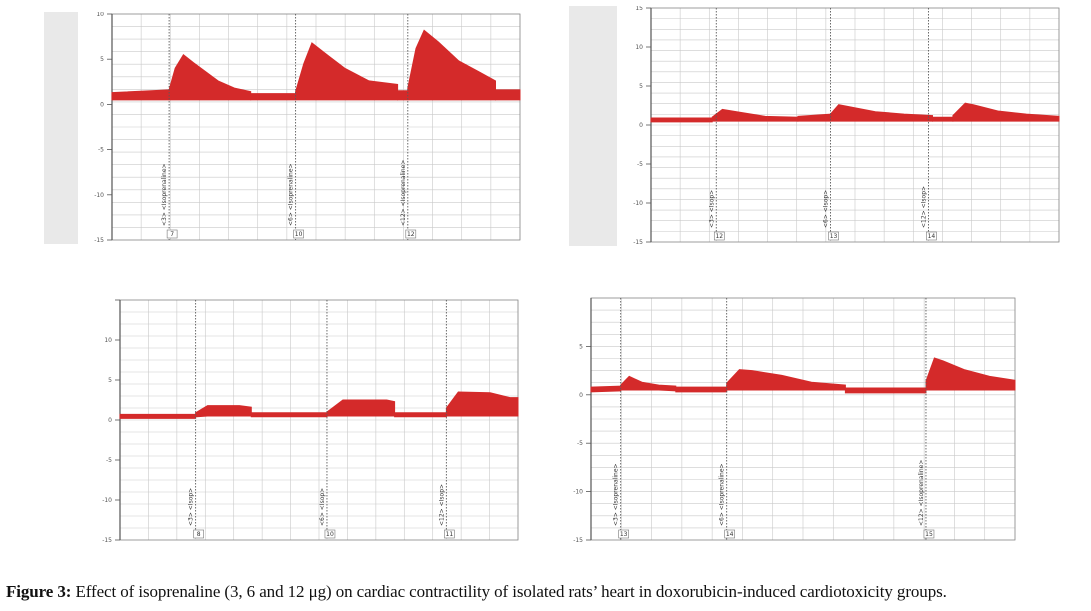 The image size is (1091, 611). I want to click on event-marker-index: 11, so click(450, 534).